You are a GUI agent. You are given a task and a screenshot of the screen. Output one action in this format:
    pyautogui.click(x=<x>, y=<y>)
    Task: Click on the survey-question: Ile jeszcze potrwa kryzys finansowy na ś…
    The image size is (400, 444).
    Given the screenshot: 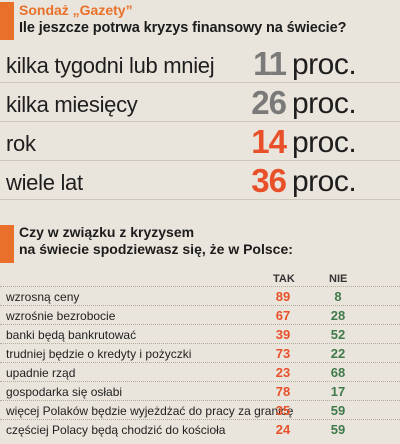 What is the action you would take?
    pyautogui.click(x=183, y=28)
    